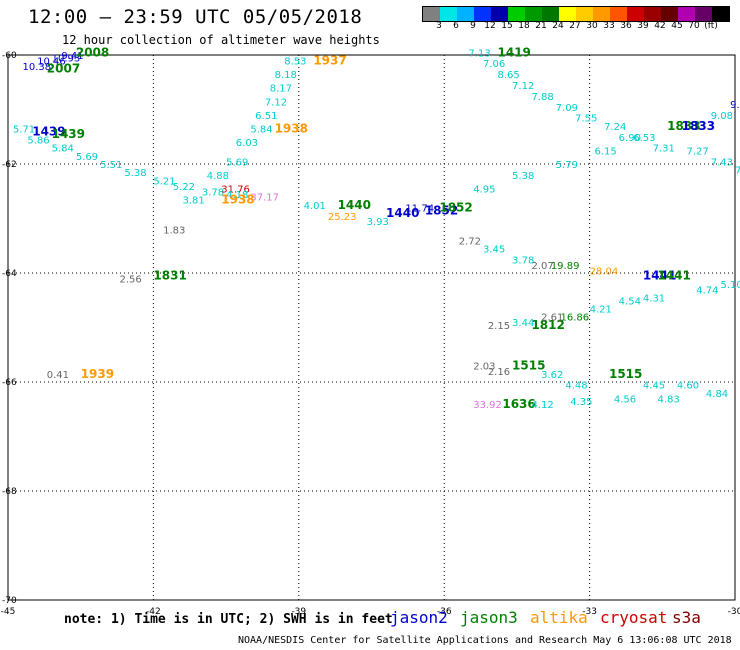  I want to click on wave-height-label: 2.61, so click(552, 318).